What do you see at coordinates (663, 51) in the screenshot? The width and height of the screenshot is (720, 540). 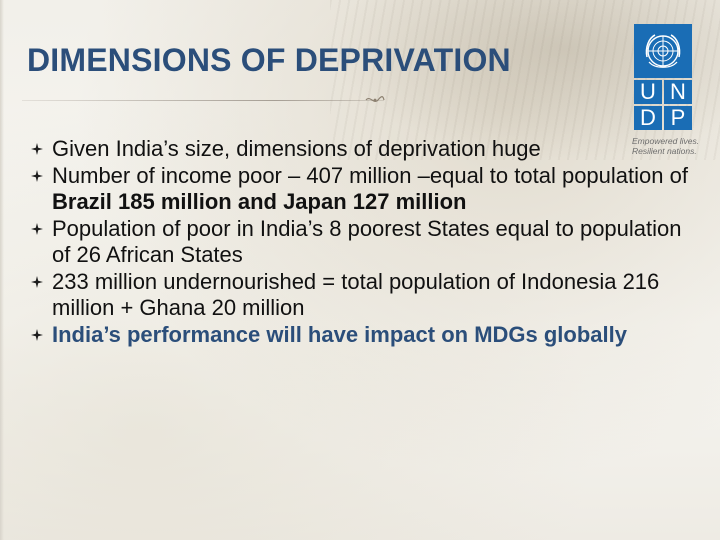 I see `un-emblem-icon` at bounding box center [663, 51].